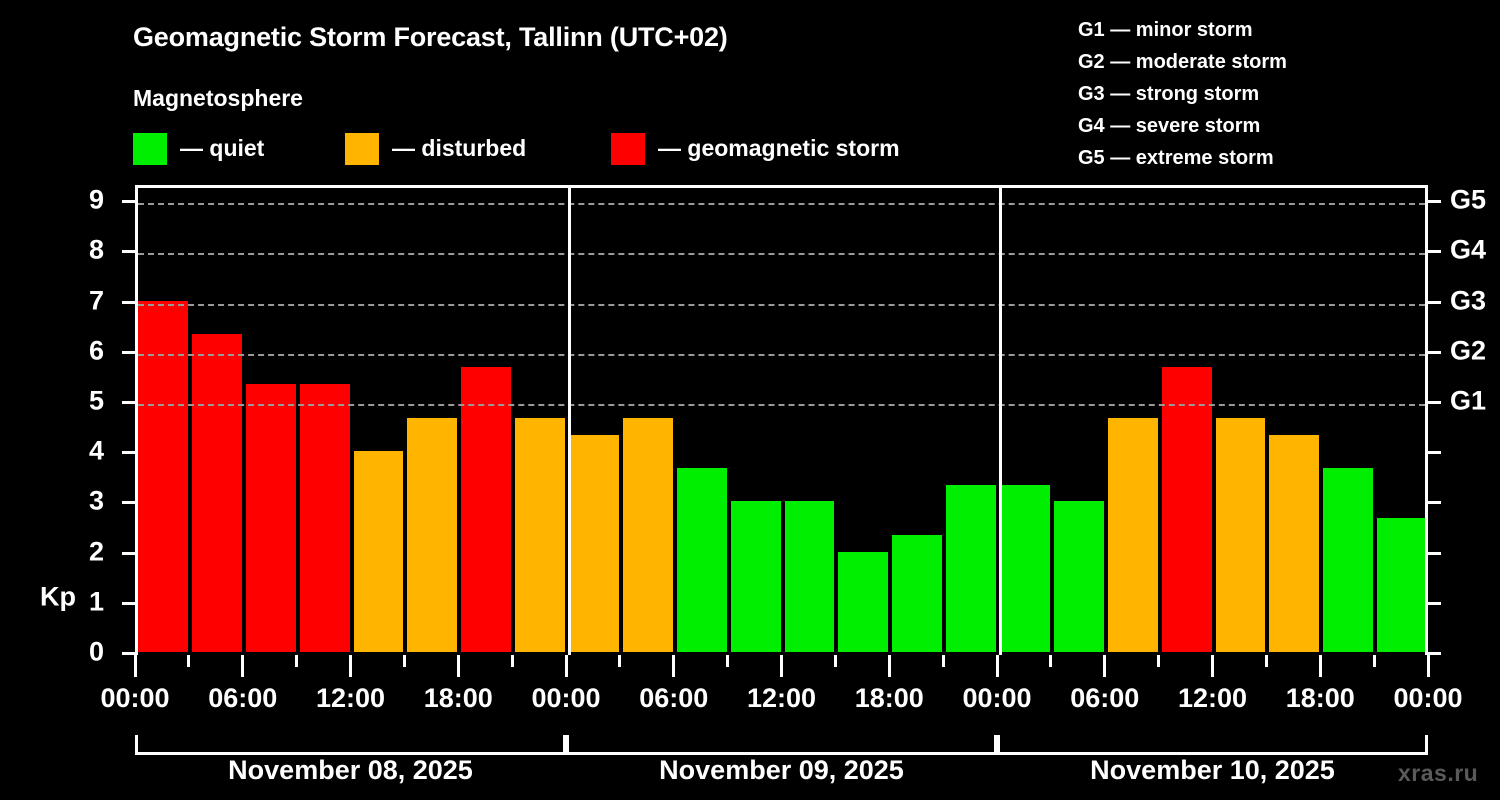 The height and width of the screenshot is (800, 1500). What do you see at coordinates (779, 147) in the screenshot?
I see `legend-label-storm: — geomagnetic storm` at bounding box center [779, 147].